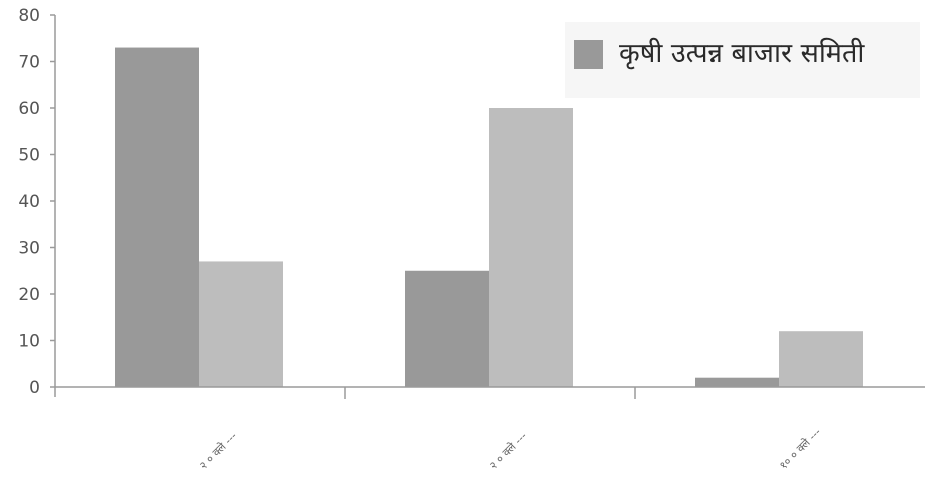 The image size is (925, 499). What do you see at coordinates (29, 156) in the screenshot?
I see `y-tick-label: 50` at bounding box center [29, 156].